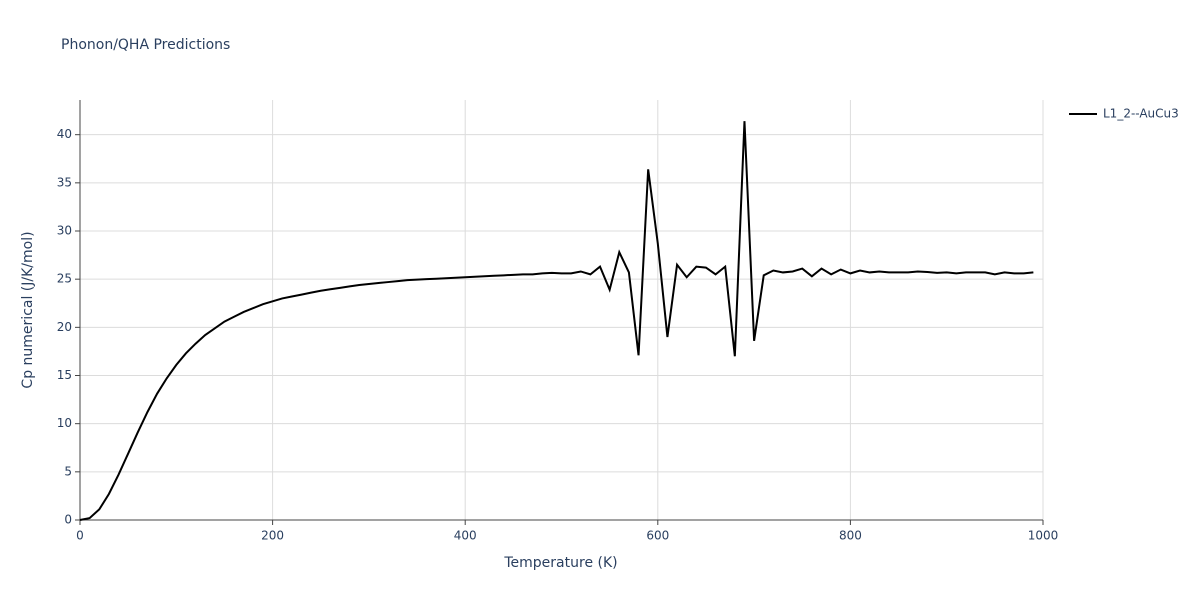 The width and height of the screenshot is (1200, 600). Describe the element at coordinates (560, 563) in the screenshot. I see `x-axis-title: Temperature (K)` at that location.